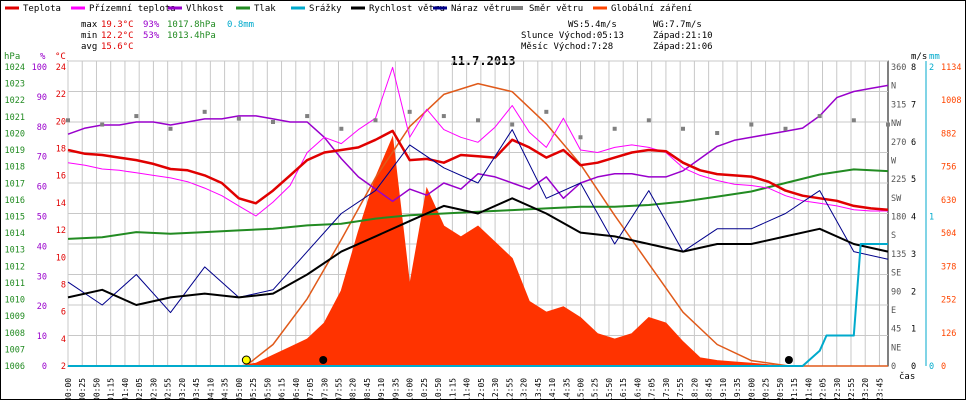 The height and width of the screenshot is (403, 966). What do you see at coordinates (168, 388) in the screenshot?
I see `x-tick-label: 02:55` at bounding box center [168, 388].